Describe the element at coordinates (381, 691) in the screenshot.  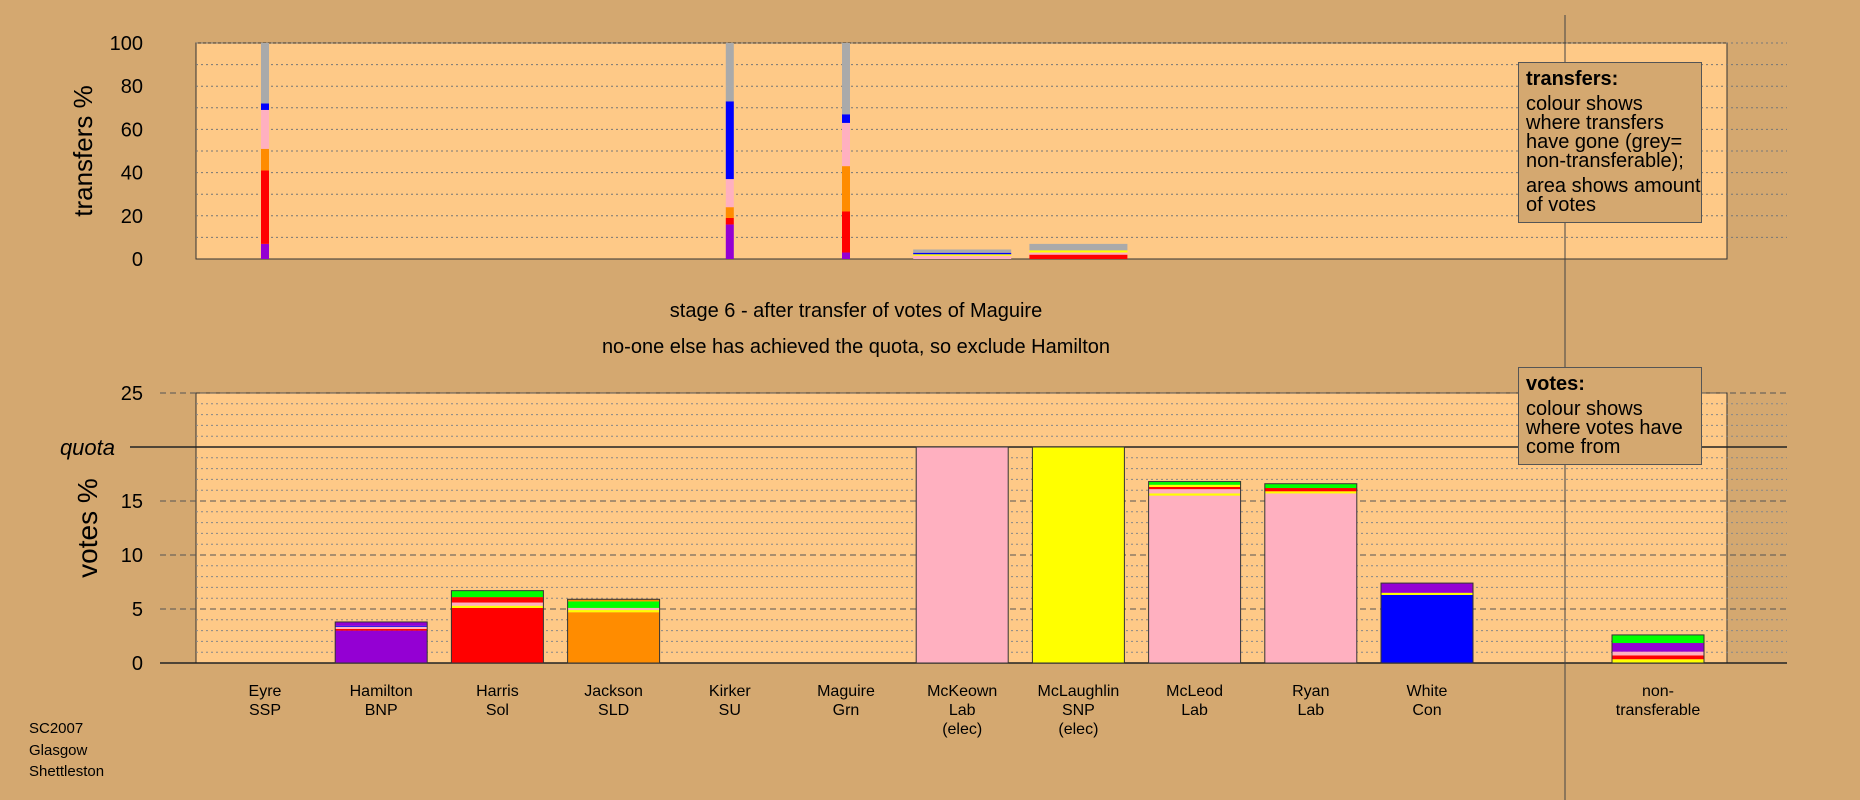
I see `candidate-name-label: Hamilton` at that location.